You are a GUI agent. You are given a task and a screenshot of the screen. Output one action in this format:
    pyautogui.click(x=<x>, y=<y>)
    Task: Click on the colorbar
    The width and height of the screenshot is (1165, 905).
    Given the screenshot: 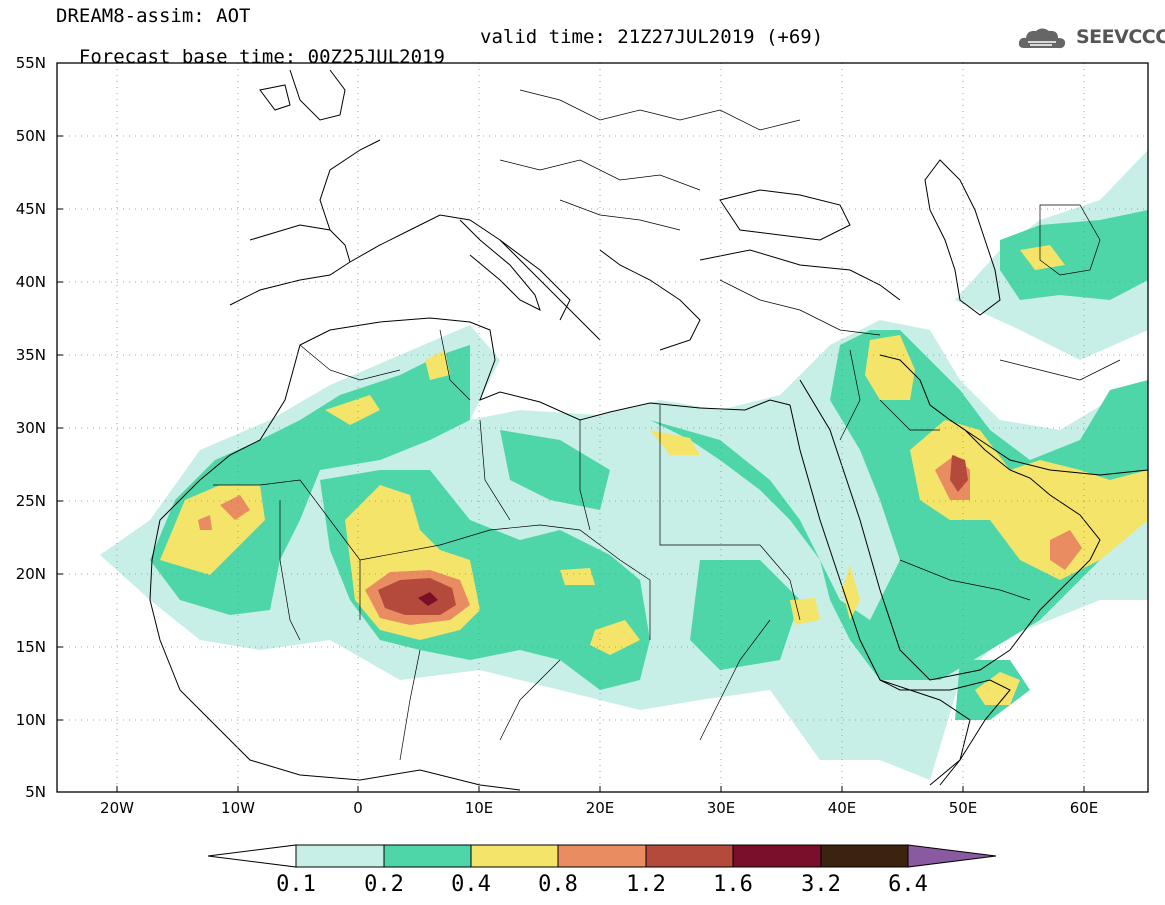 What is the action you would take?
    pyautogui.click(x=602, y=856)
    